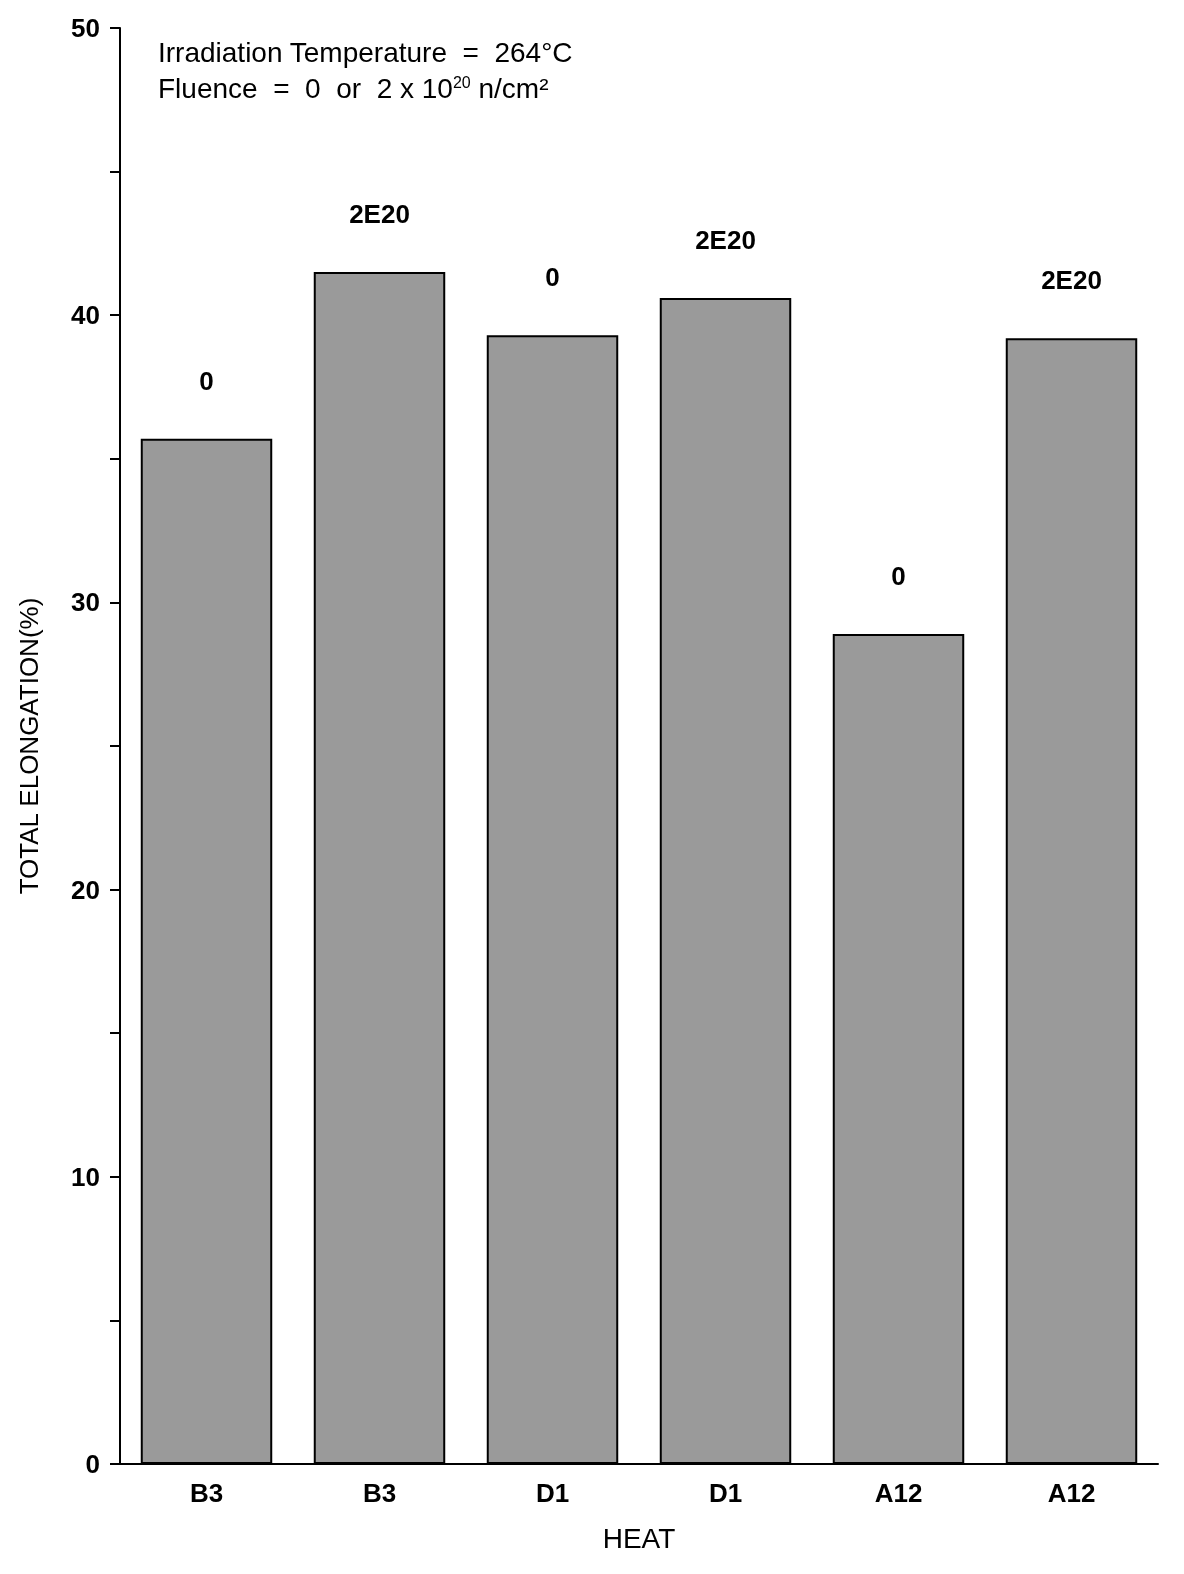 This screenshot has height=1574, width=1184. Describe the element at coordinates (365, 52) in the screenshot. I see `annotation: Irradiation Temperature = 264°C` at that location.